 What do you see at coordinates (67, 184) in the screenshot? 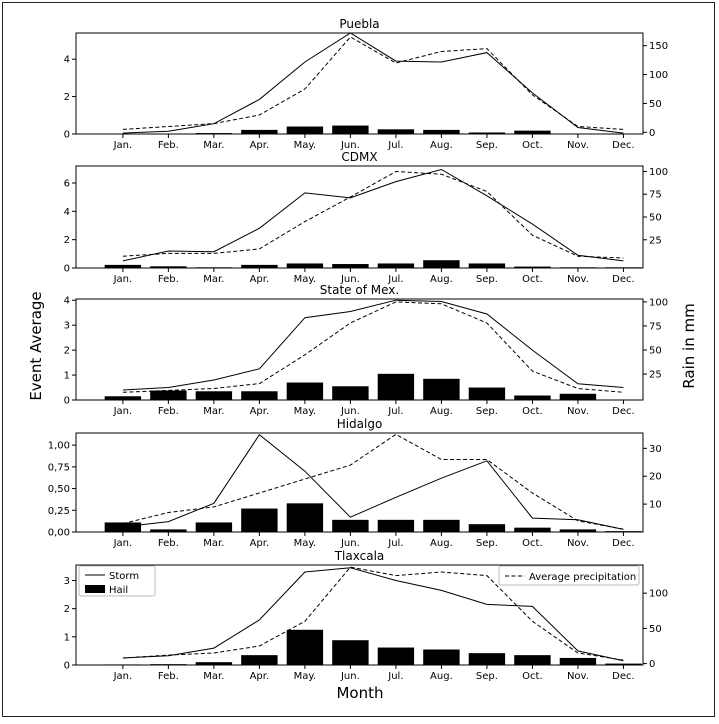
I see `left-tick-label: 6` at bounding box center [67, 184].